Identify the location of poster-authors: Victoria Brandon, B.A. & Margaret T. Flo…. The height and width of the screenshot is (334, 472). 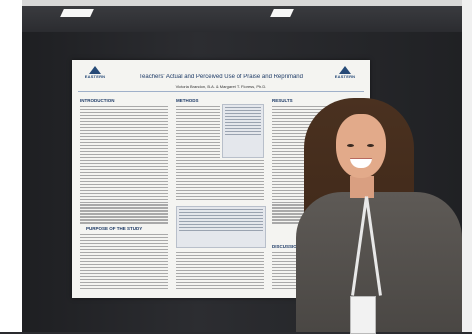
(221, 86).